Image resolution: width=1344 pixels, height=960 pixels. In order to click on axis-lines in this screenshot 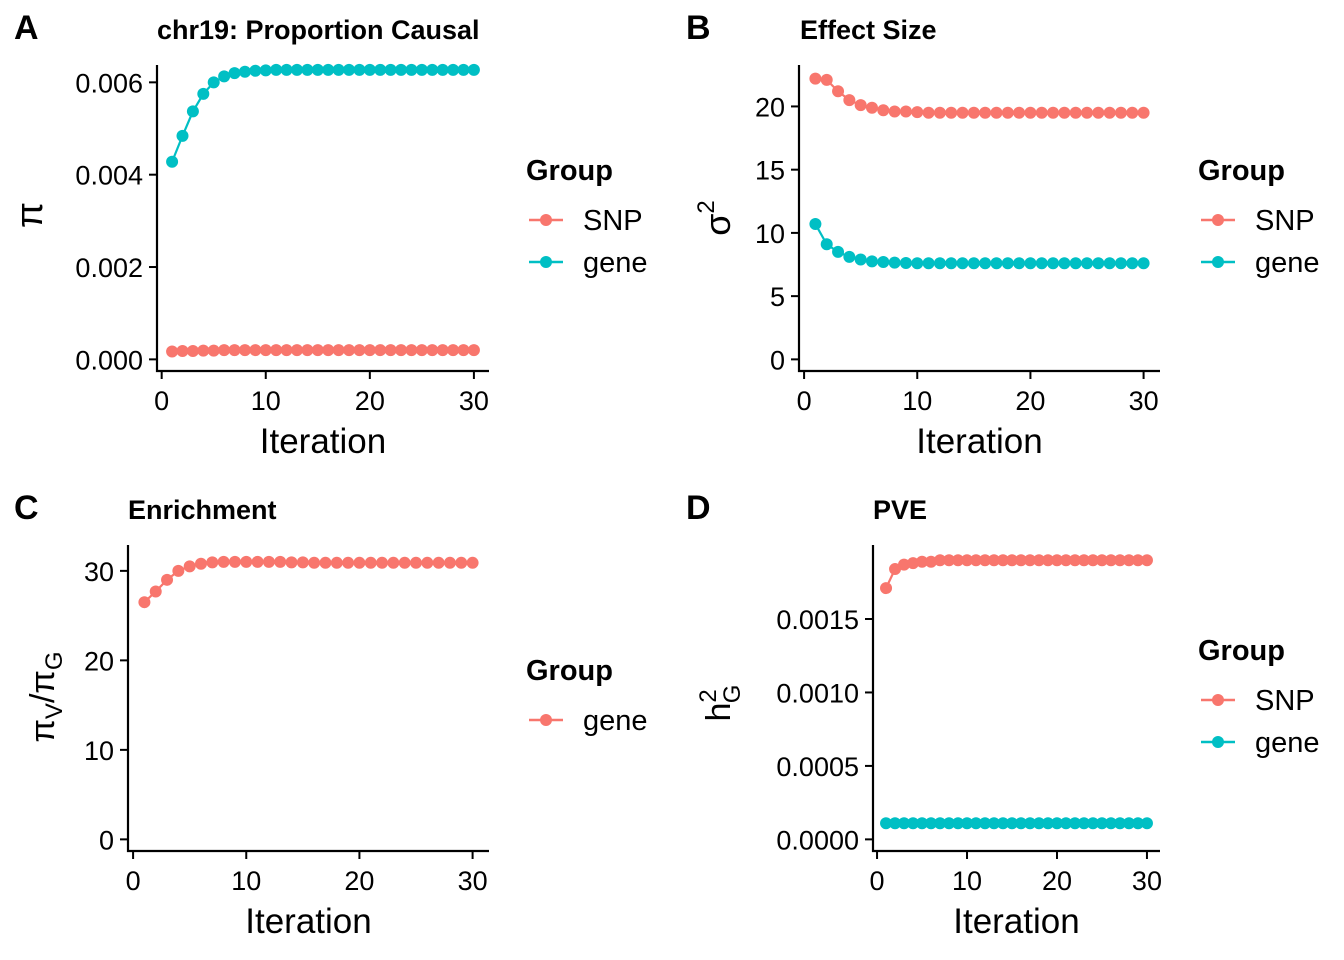, I will do `click(307, 699)`.